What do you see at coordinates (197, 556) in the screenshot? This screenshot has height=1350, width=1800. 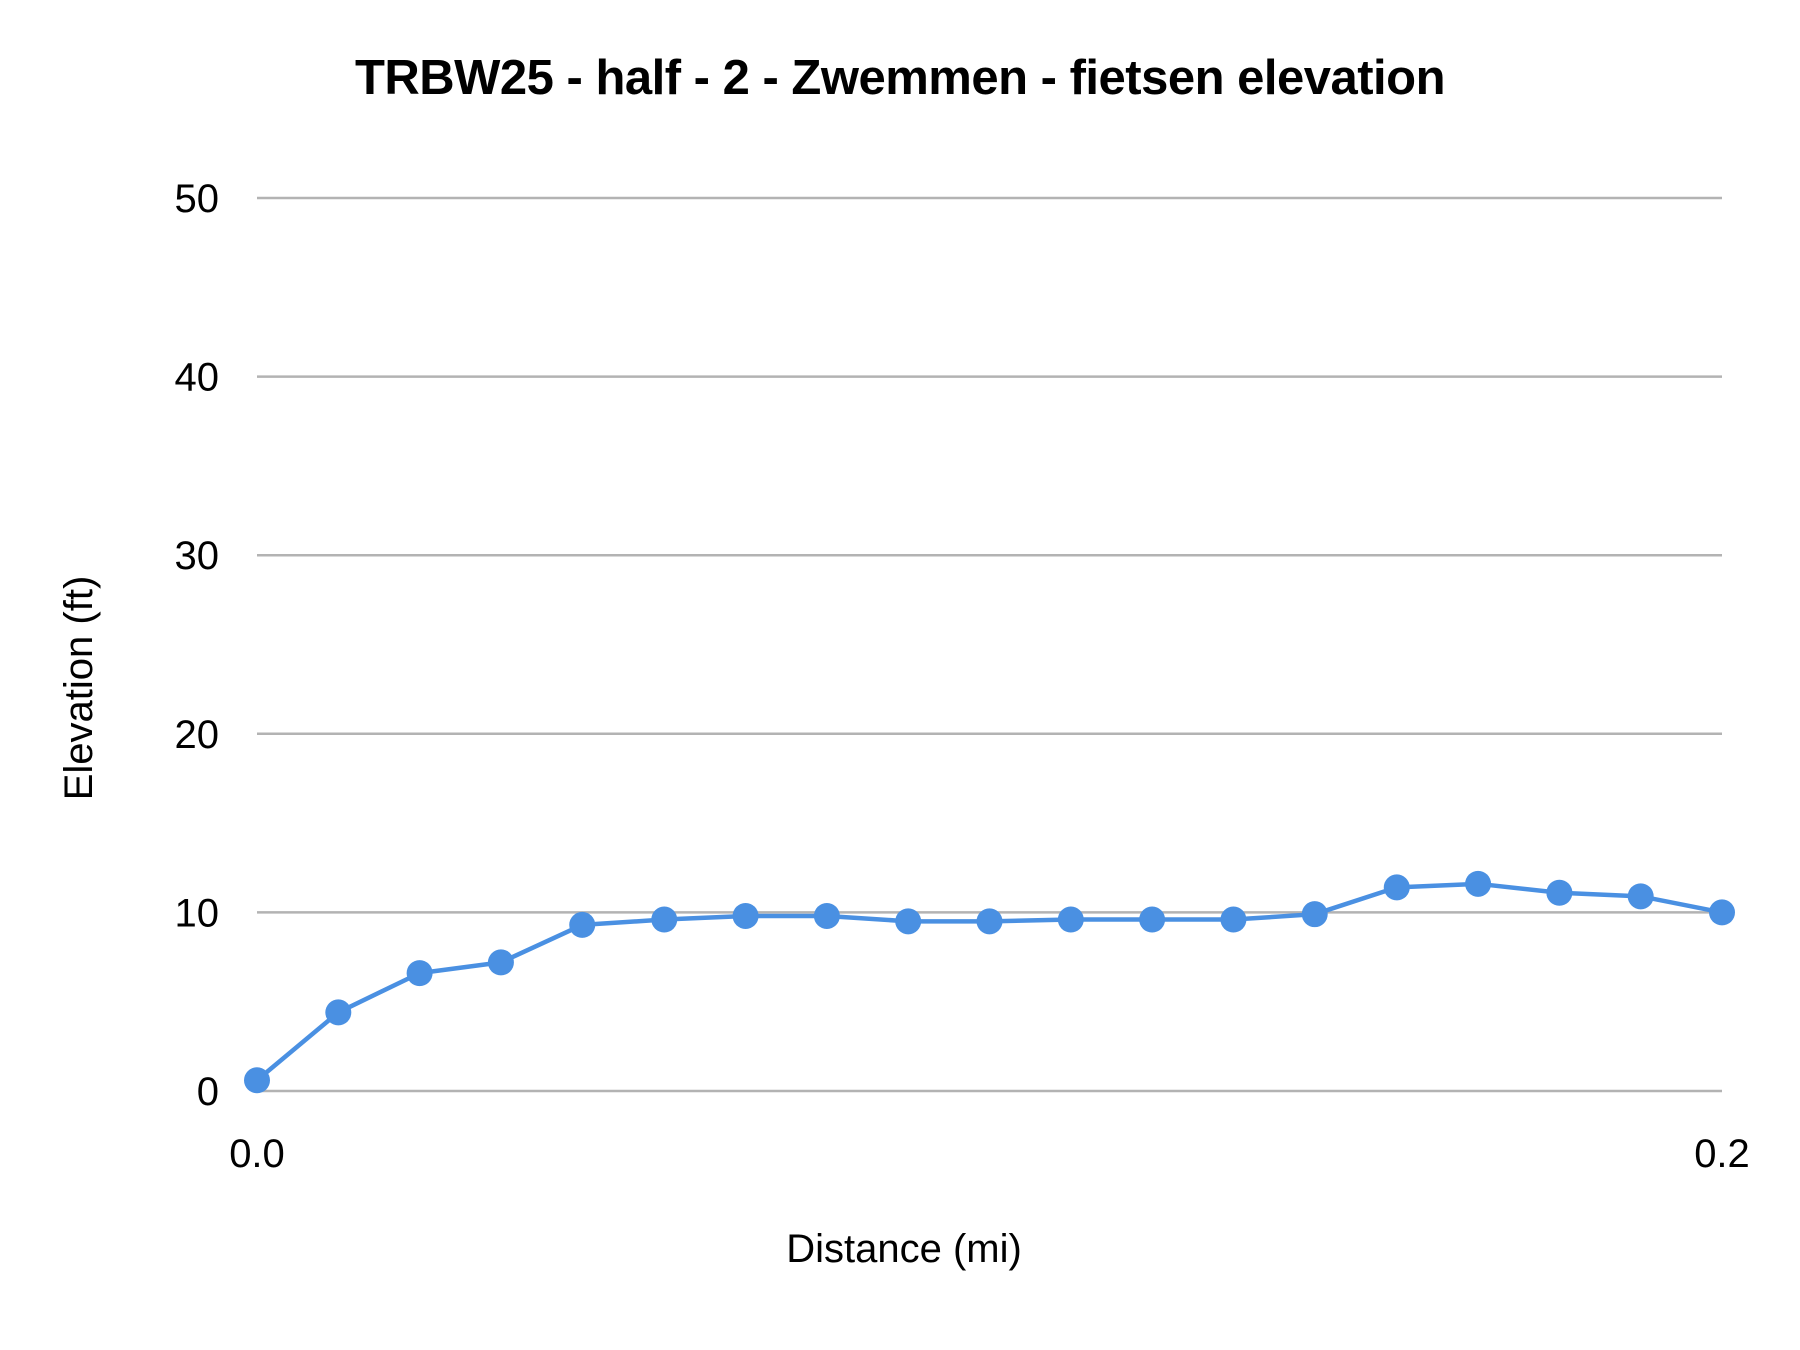 I see `y-tick-label: 30` at bounding box center [197, 556].